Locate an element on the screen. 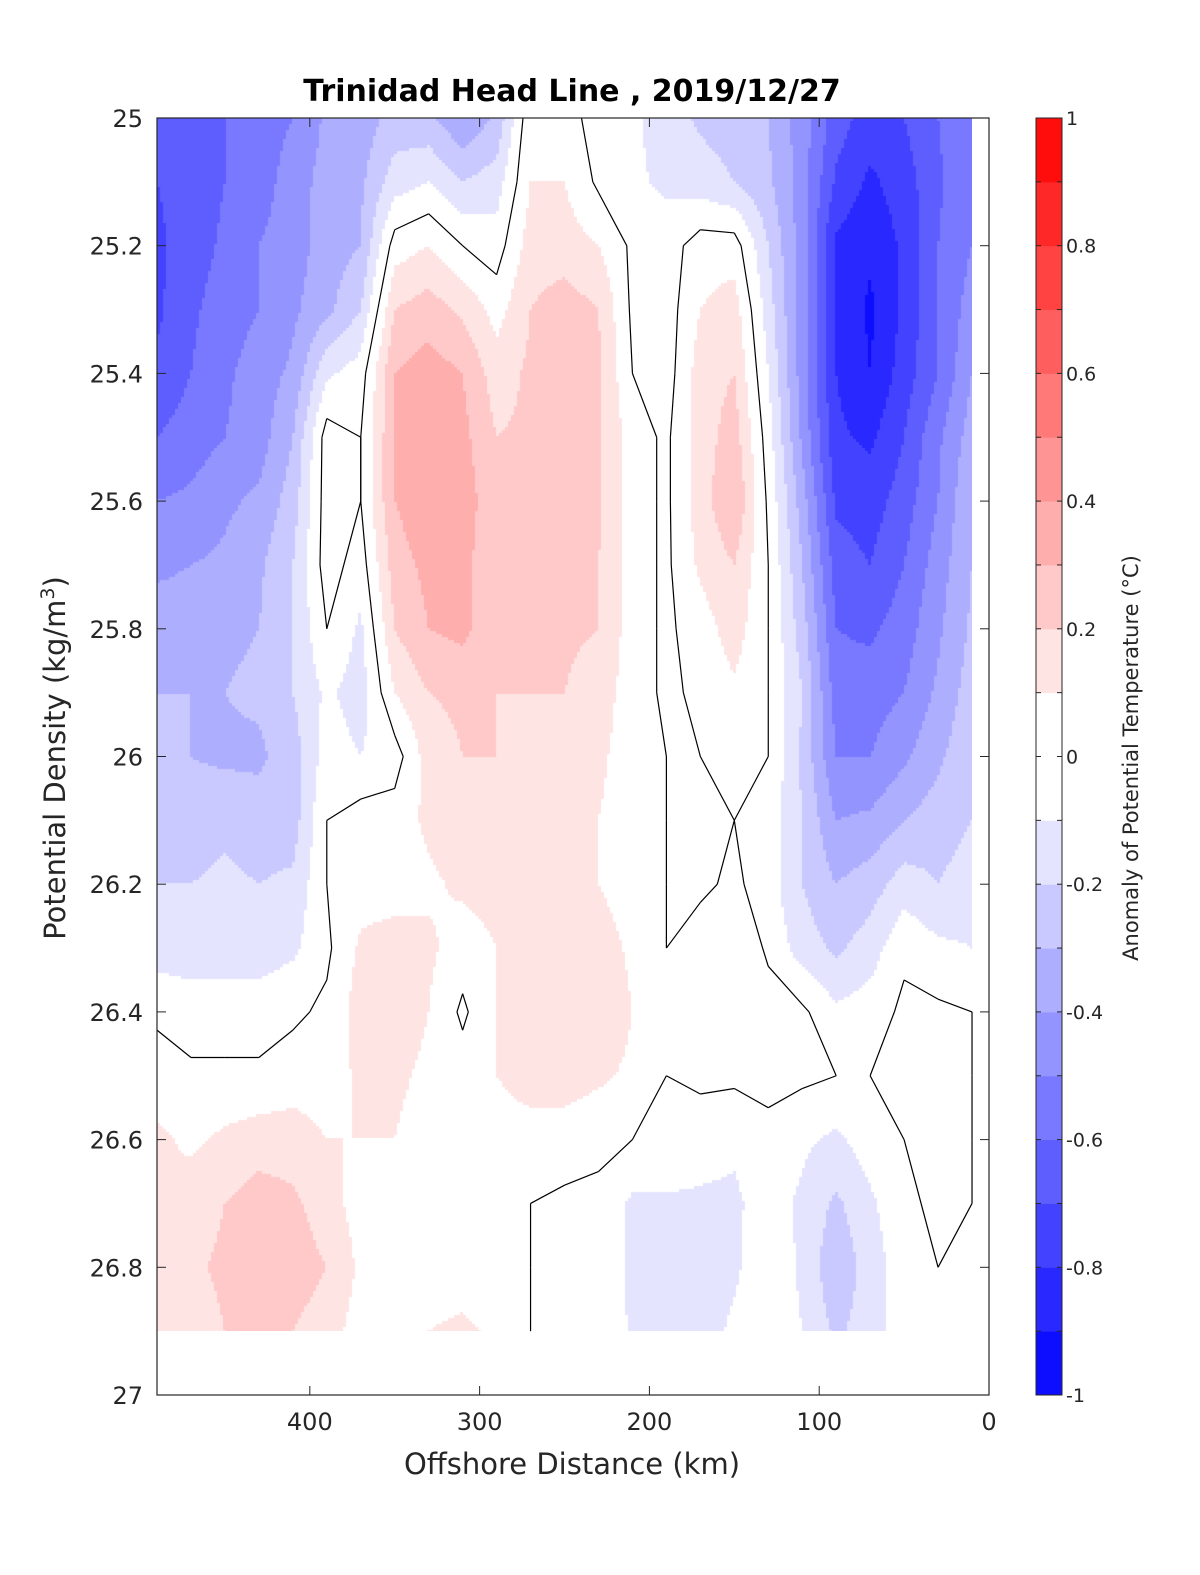 Image resolution: width=1200 pixels, height=1575 pixels. x-tick-label: 400 is located at coordinates (310, 1422).